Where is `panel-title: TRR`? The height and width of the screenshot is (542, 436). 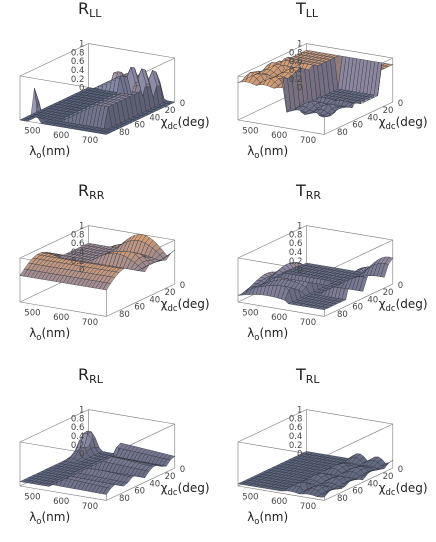 panel-title: TRR is located at coordinates (308, 191).